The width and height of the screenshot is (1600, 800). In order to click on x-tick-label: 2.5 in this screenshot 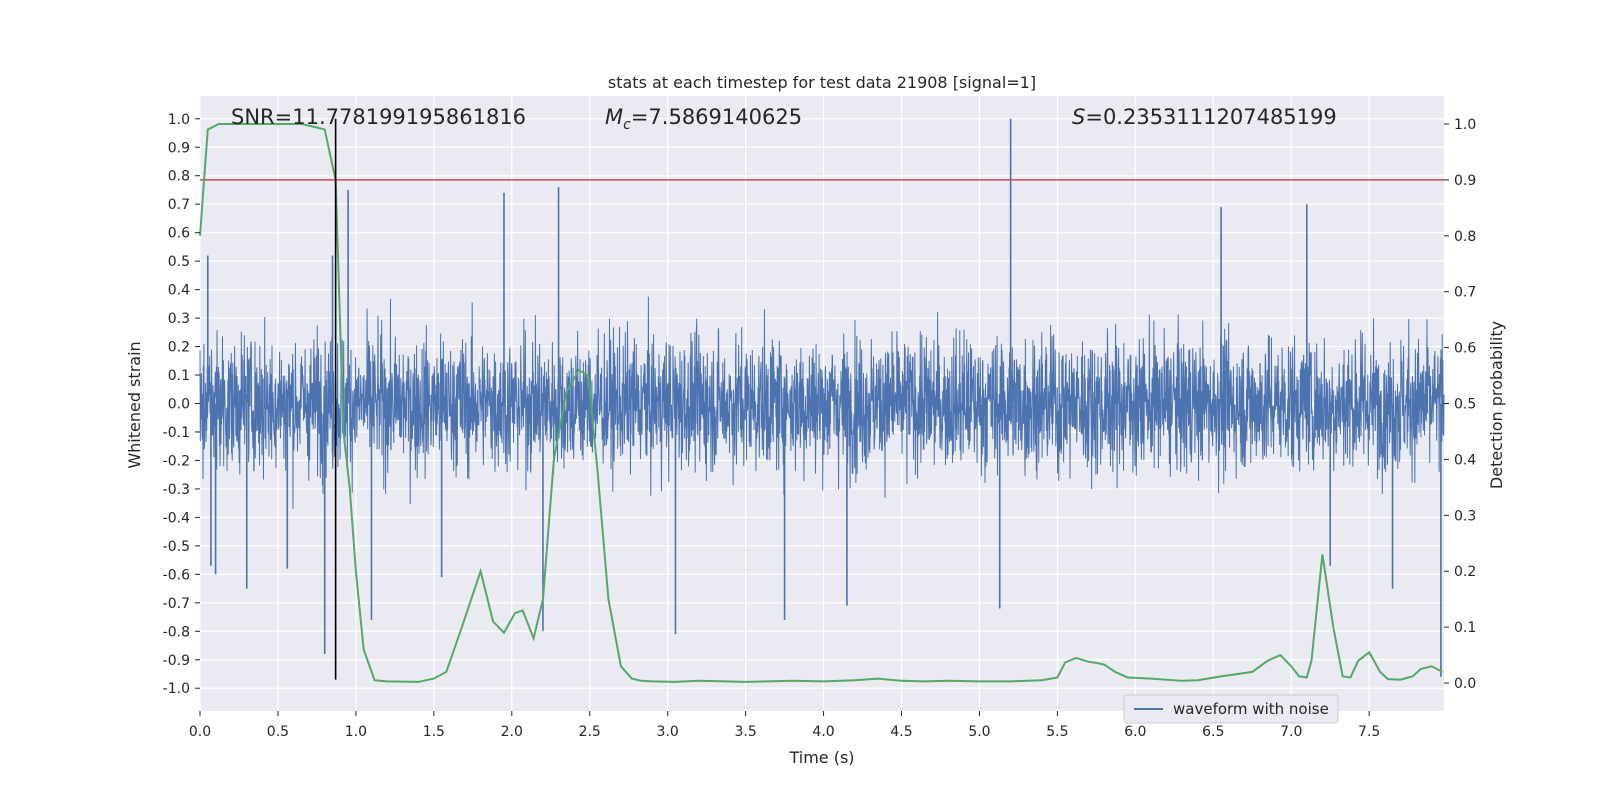, I will do `click(590, 732)`.